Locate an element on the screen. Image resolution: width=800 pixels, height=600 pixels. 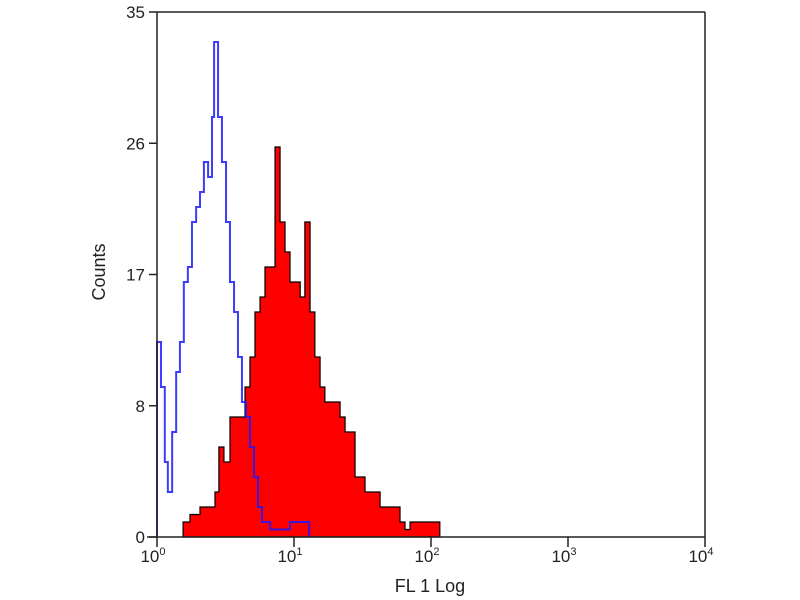
y-tick-label: 26 is located at coordinates (135, 143).